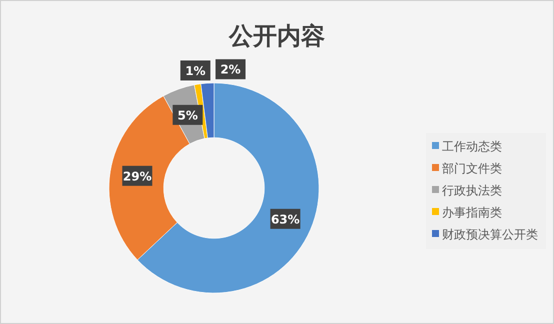  Describe the element at coordinates (230, 69) in the screenshot. I see `data-label: 2%` at that location.